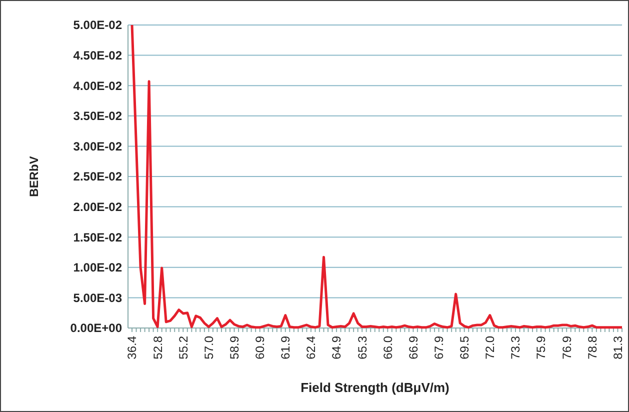 Image resolution: width=629 pixels, height=412 pixels. I want to click on x-tick-label: 64.9, so click(337, 348).